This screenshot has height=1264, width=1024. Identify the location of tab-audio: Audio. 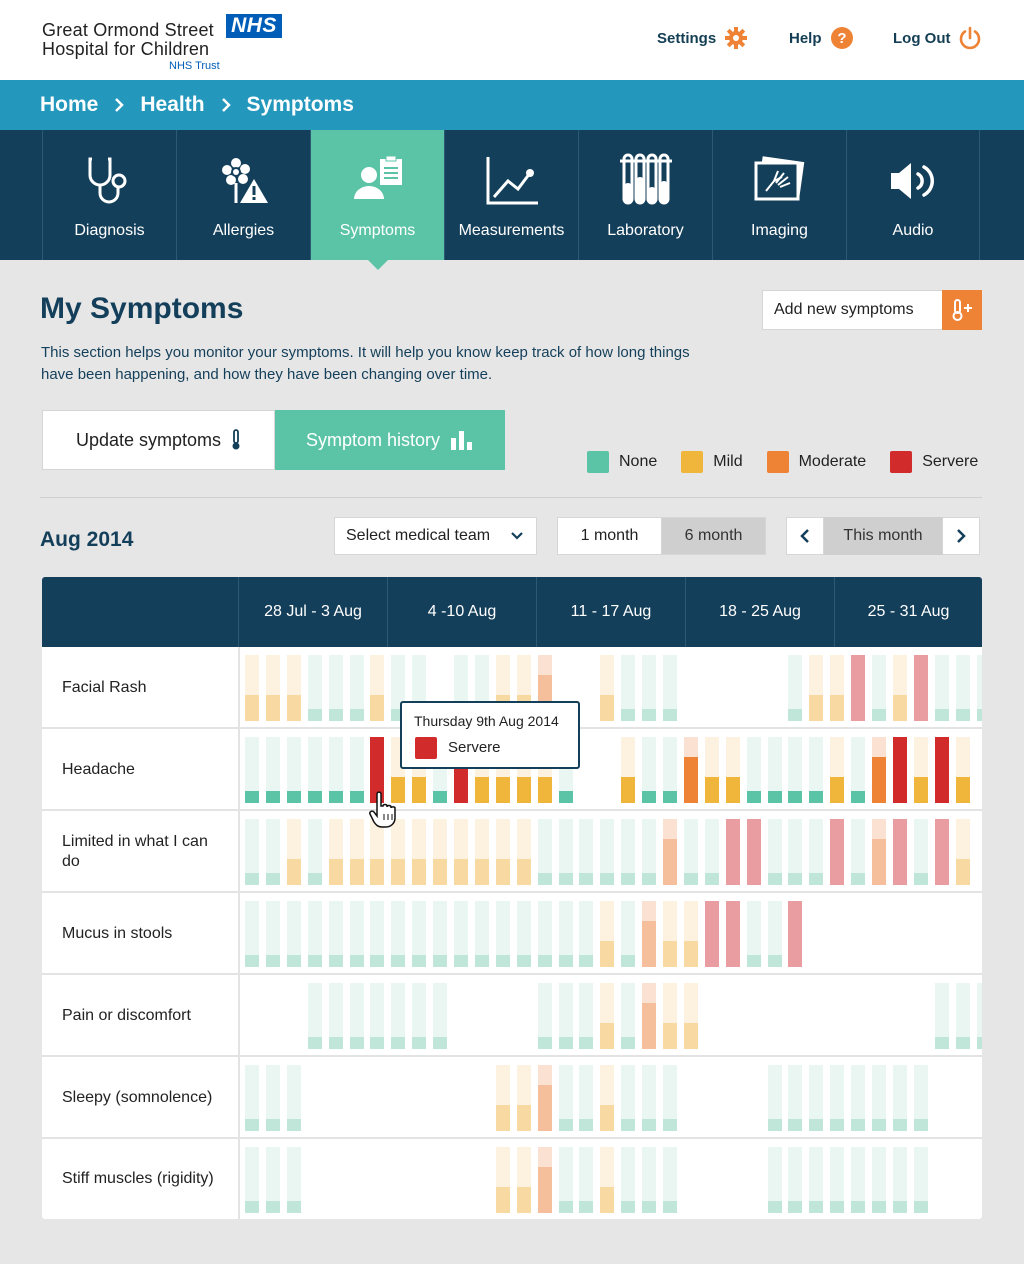
(913, 195).